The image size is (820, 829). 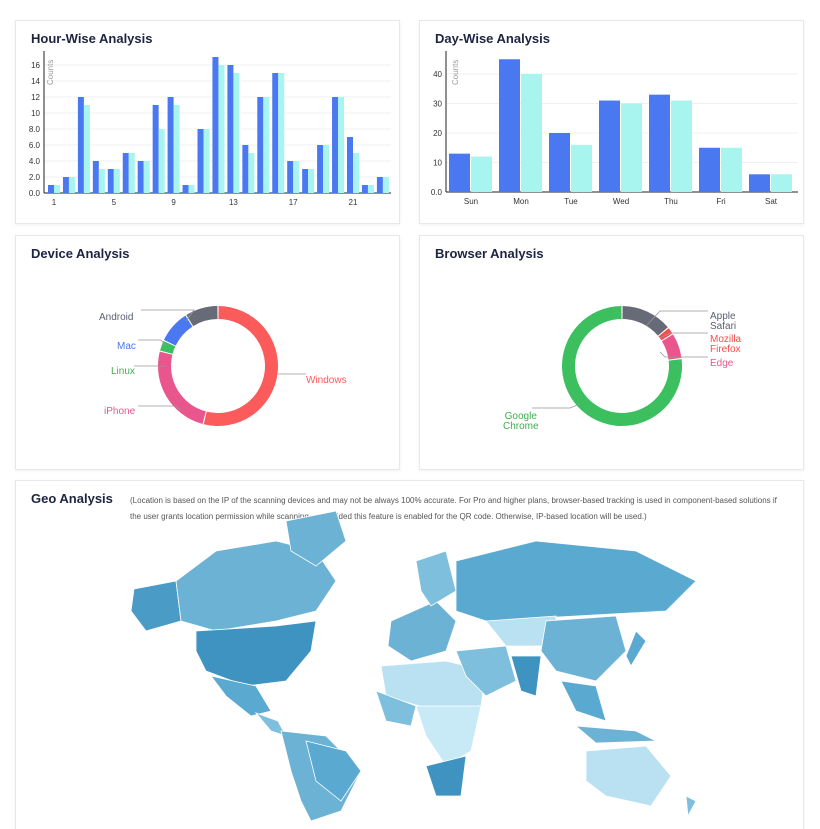 I want to click on bar-fri-series1, so click(x=709, y=169).